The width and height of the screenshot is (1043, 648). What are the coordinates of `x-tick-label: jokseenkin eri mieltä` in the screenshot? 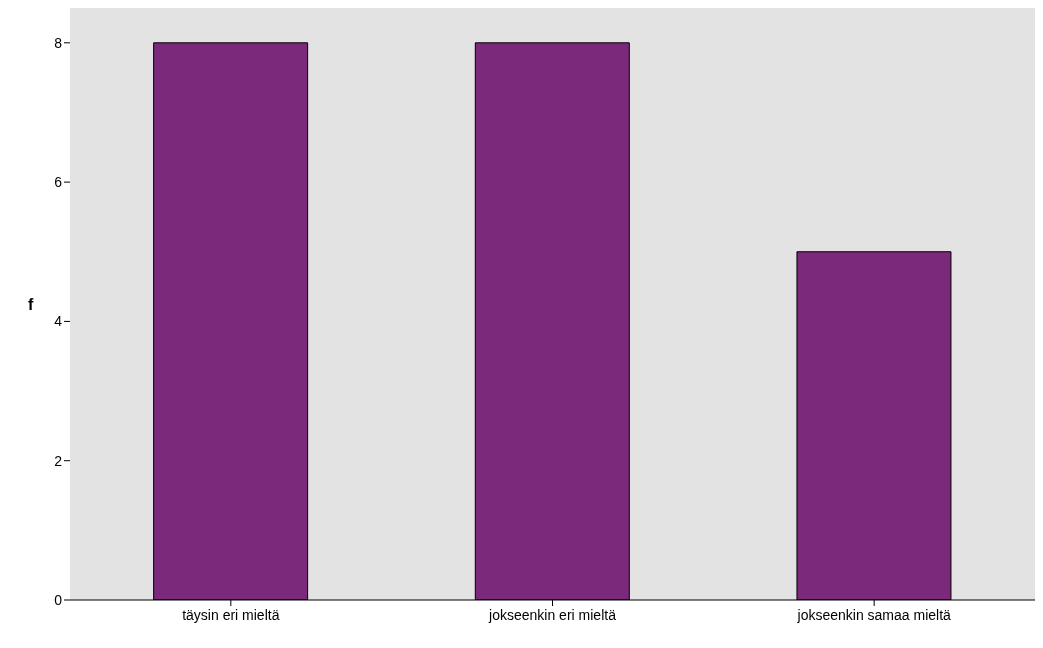 It's located at (552, 614).